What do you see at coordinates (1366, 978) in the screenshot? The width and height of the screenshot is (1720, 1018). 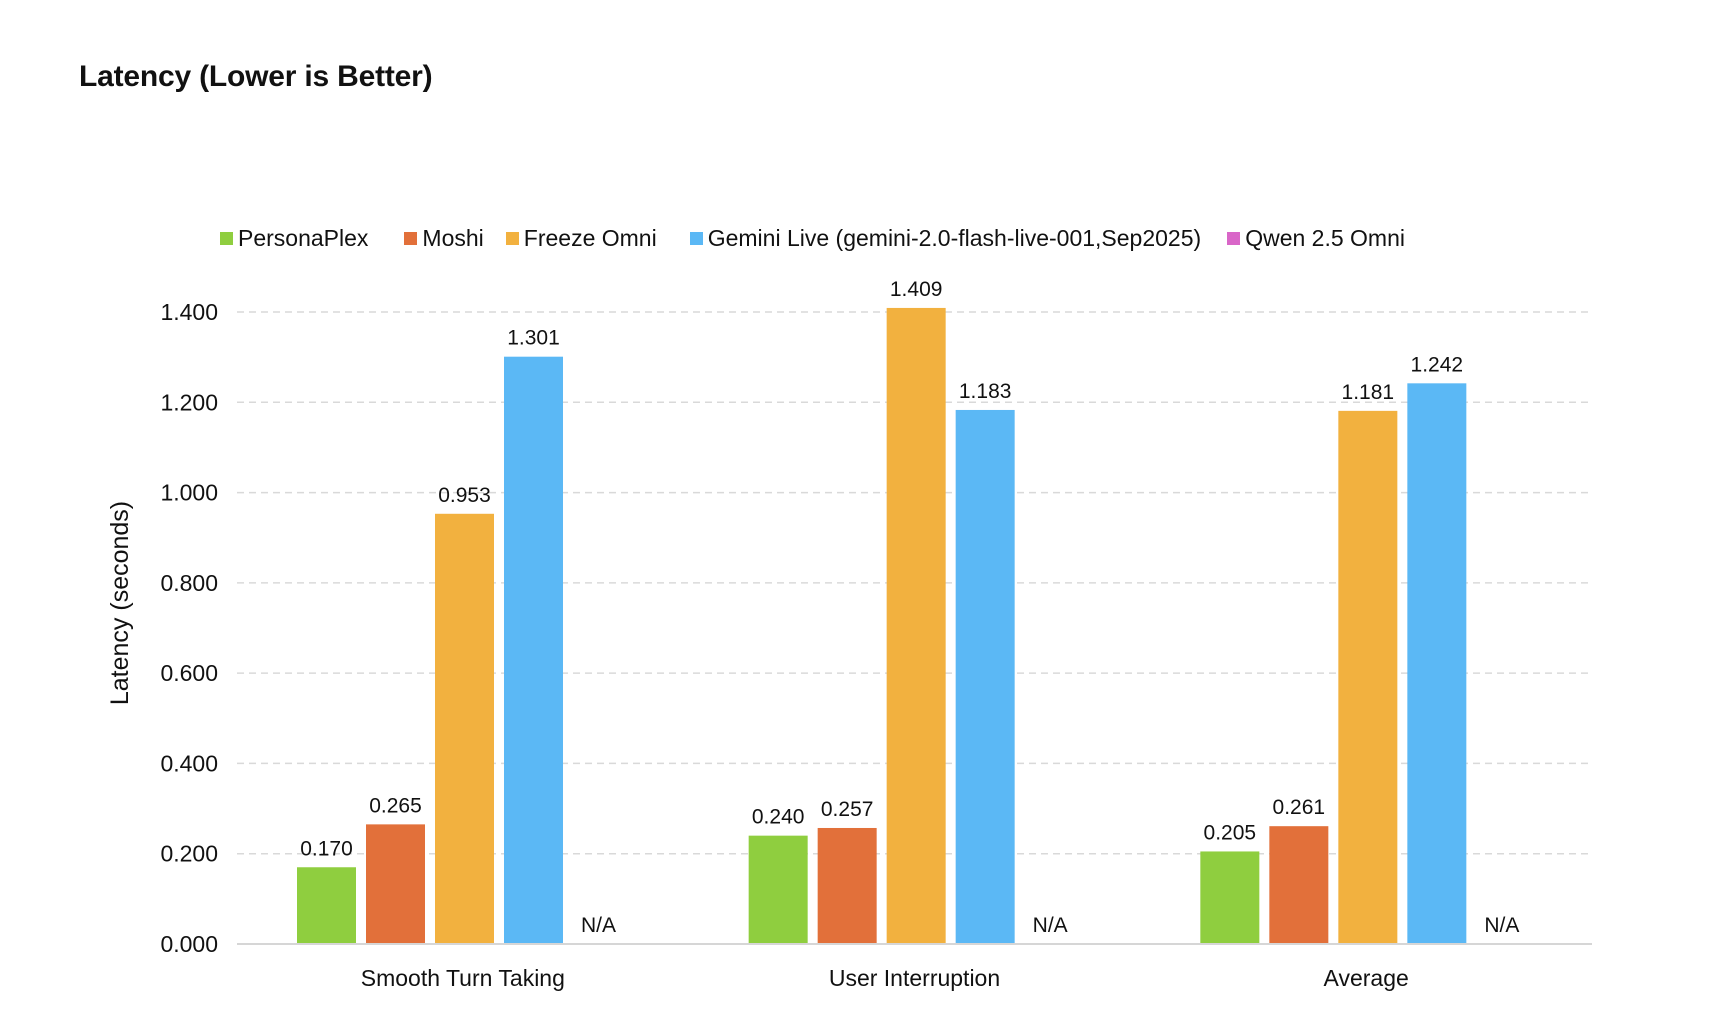 I see `x-tick-label: Average` at bounding box center [1366, 978].